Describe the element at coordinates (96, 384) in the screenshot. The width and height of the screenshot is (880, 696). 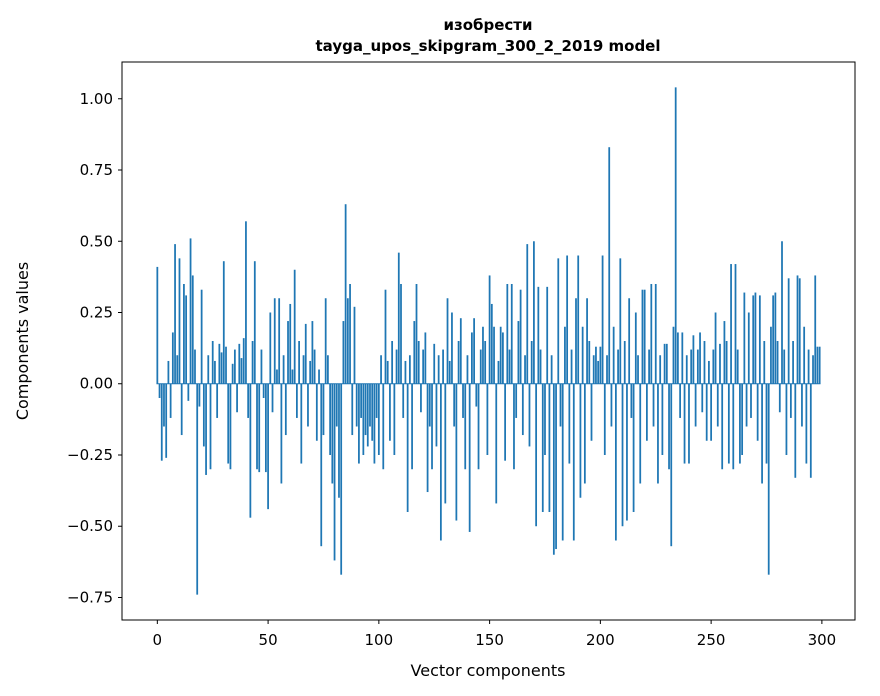
I see `y-tick-label: 0.00` at that location.